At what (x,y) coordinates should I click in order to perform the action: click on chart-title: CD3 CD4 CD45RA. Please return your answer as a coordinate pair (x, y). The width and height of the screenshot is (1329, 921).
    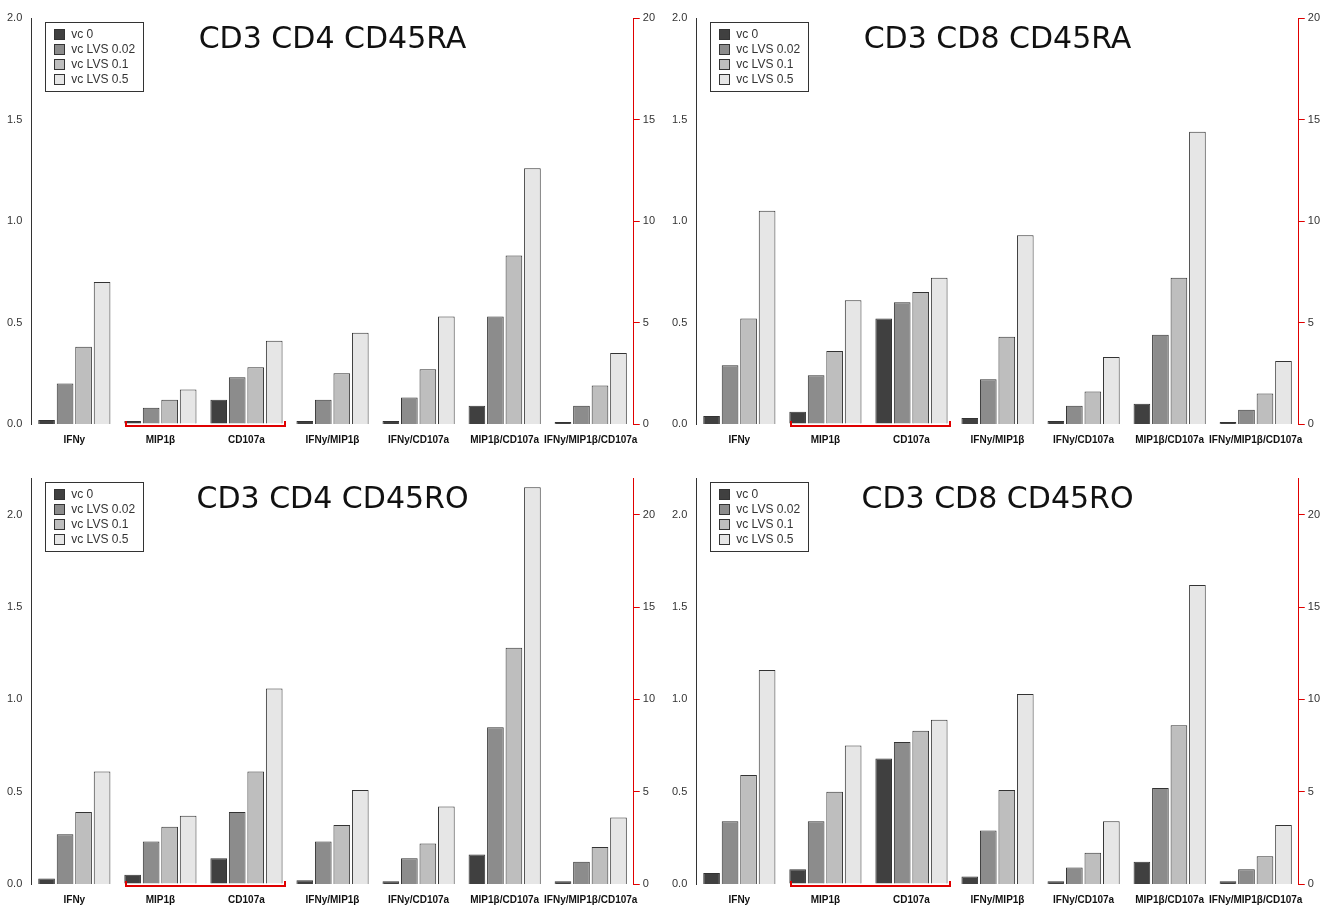
    Looking at the image, I should click on (332, 37).